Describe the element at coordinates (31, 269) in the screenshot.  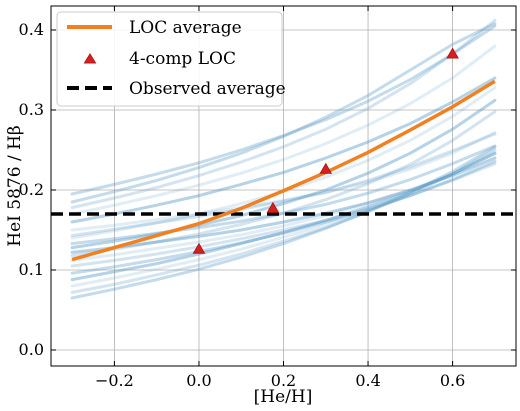
I see `y-tick-label: 0.1` at that location.